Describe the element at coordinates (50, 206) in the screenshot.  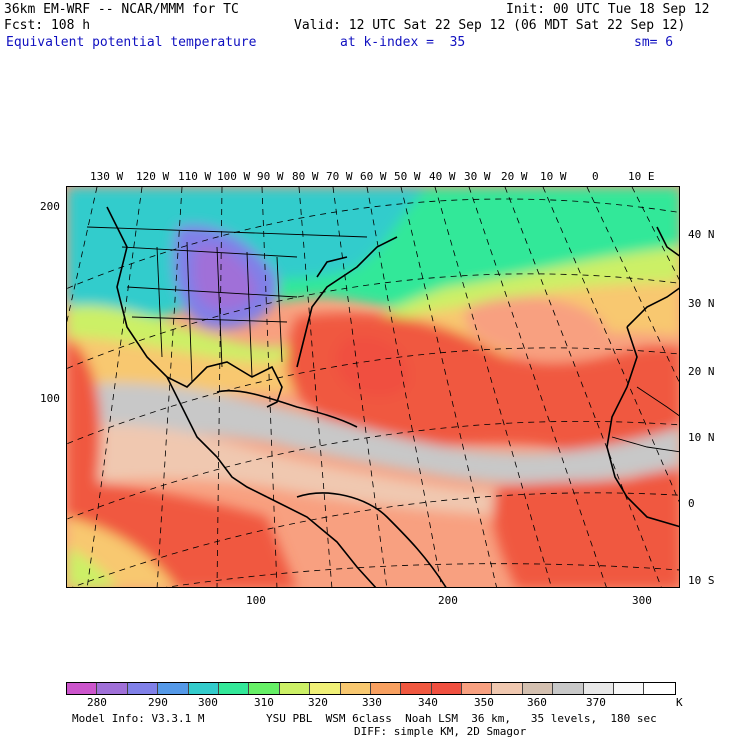
I see `grid-y-label: 200` at that location.